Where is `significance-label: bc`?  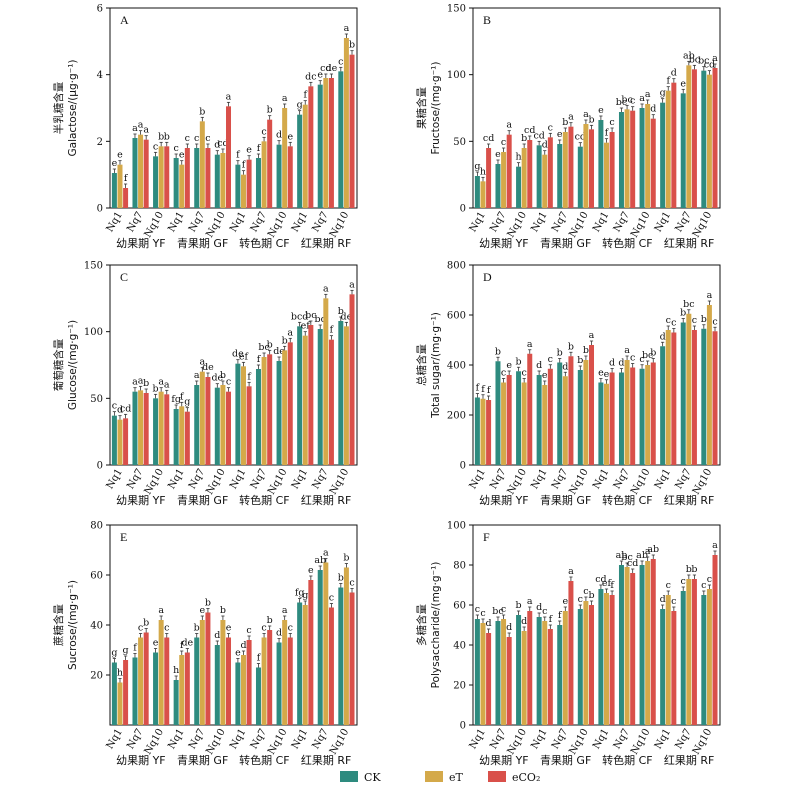
significance-label: bc is located at coordinates (310, 315).